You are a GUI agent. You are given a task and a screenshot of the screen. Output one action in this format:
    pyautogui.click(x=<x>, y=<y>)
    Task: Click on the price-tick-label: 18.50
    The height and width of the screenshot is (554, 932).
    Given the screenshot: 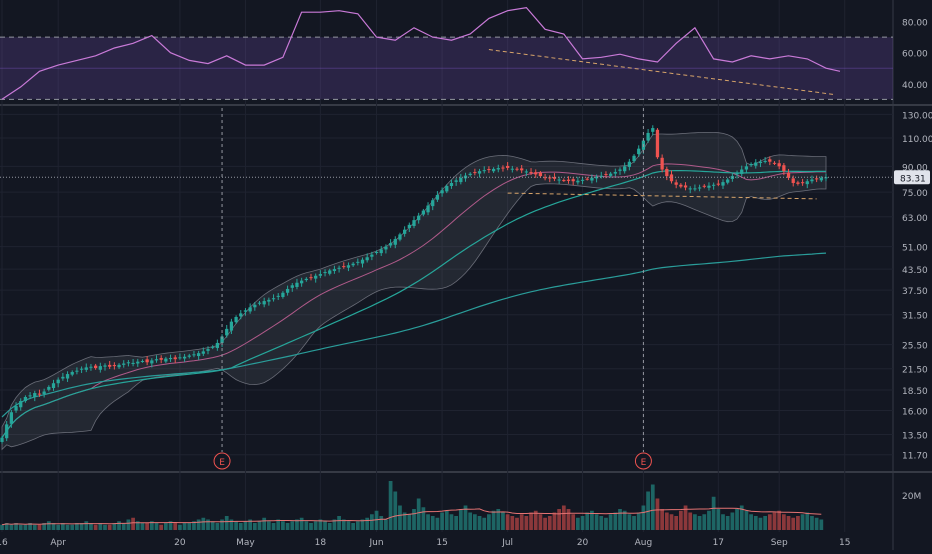 What is the action you would take?
    pyautogui.click(x=915, y=392)
    